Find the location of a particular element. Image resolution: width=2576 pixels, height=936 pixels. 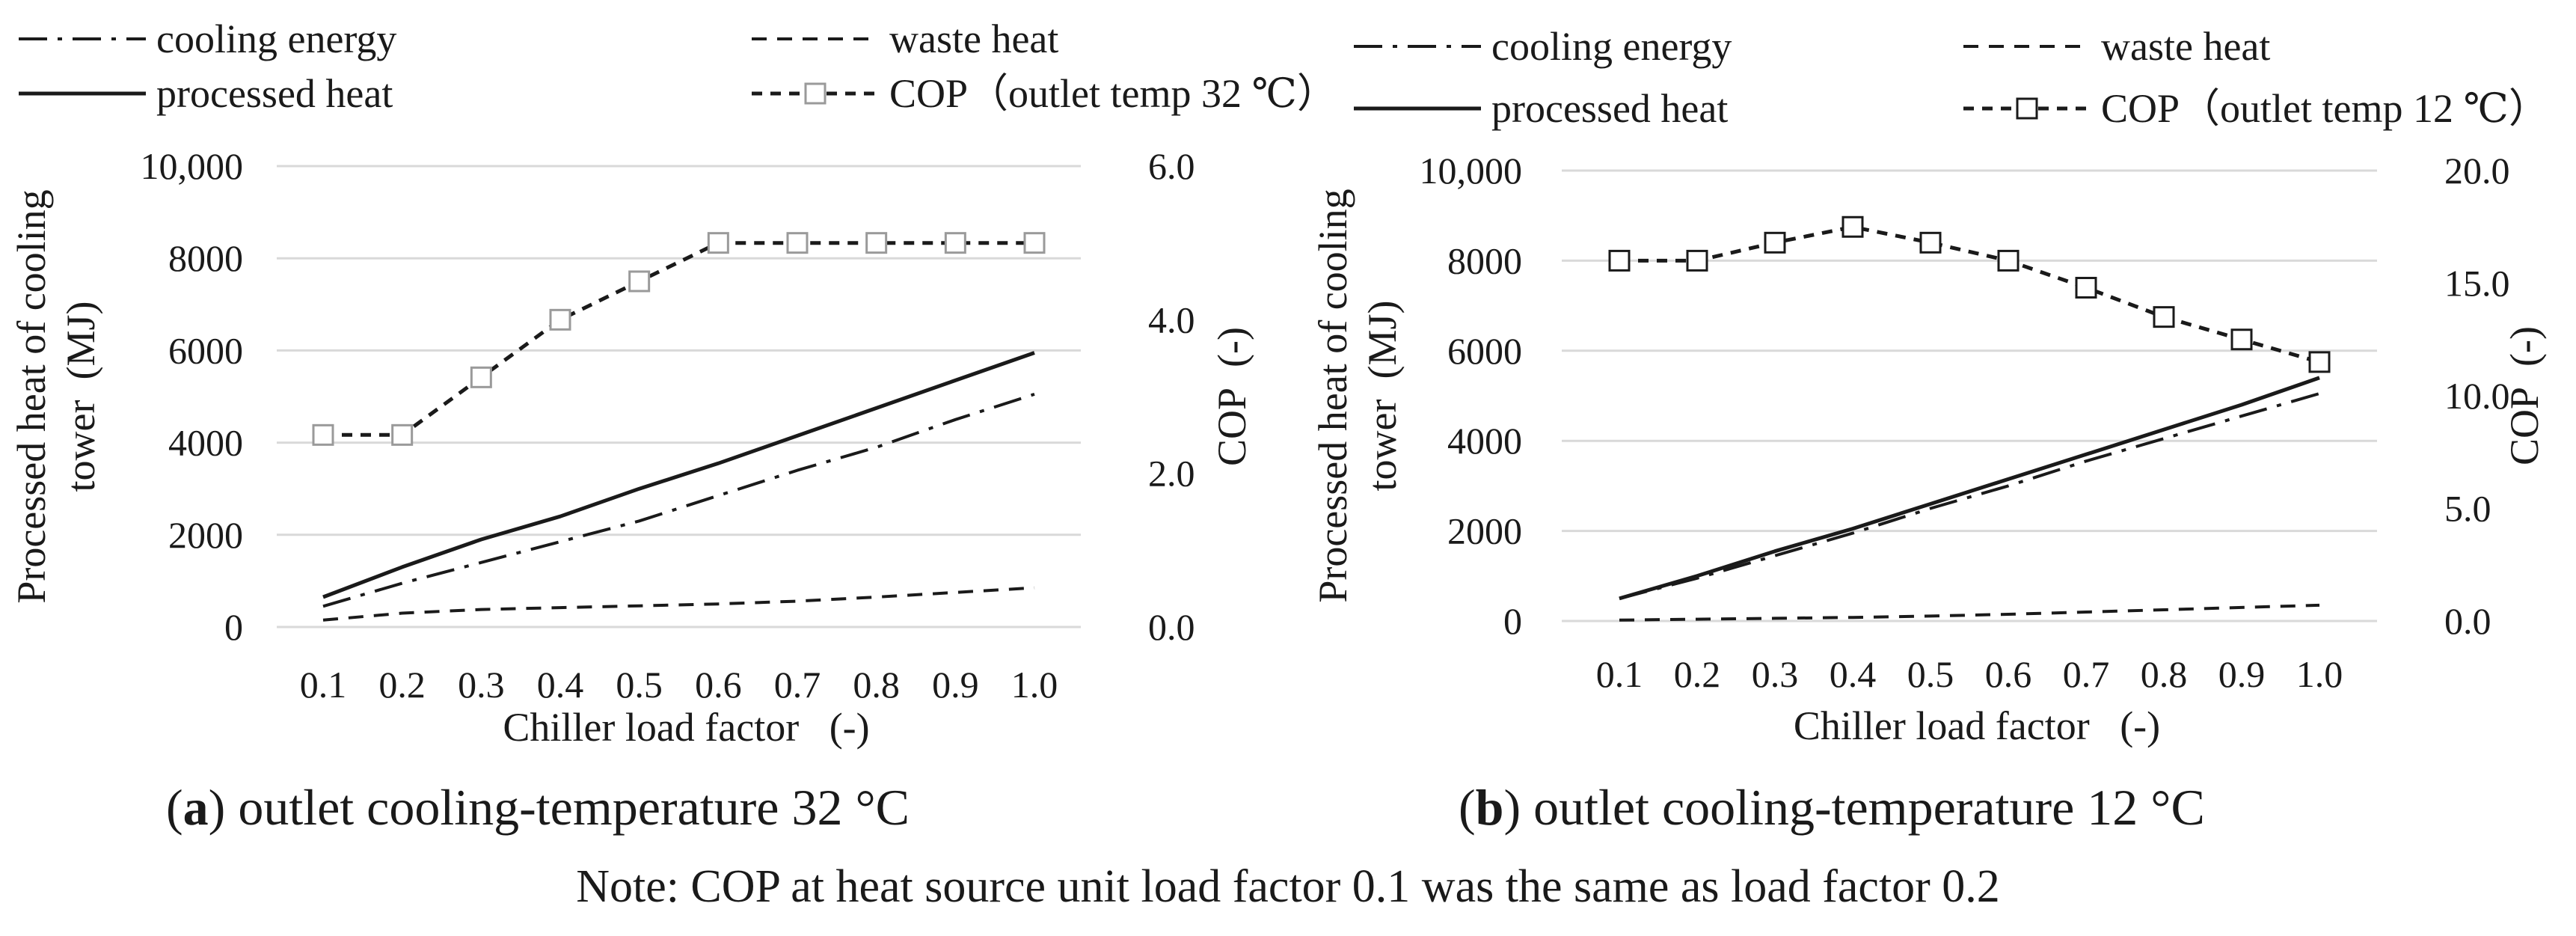

caption-panel-b: (b) outlet cooling-temperature 12 °C is located at coordinates (1832, 807).